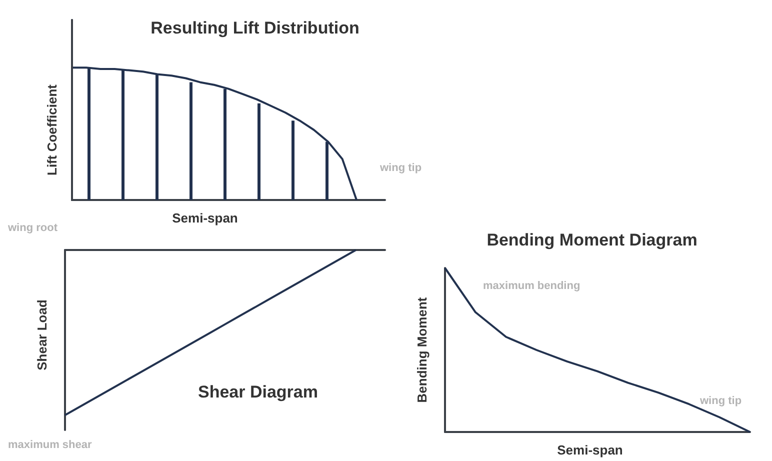 The height and width of the screenshot is (461, 772). I want to click on y-axis-title: Bending Moment, so click(422, 349).